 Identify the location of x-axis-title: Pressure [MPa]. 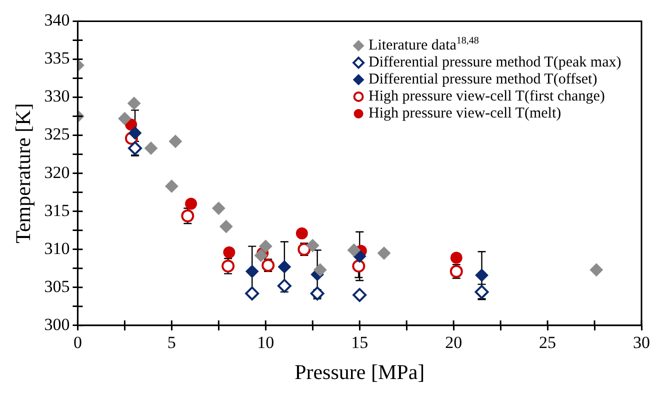
(359, 372).